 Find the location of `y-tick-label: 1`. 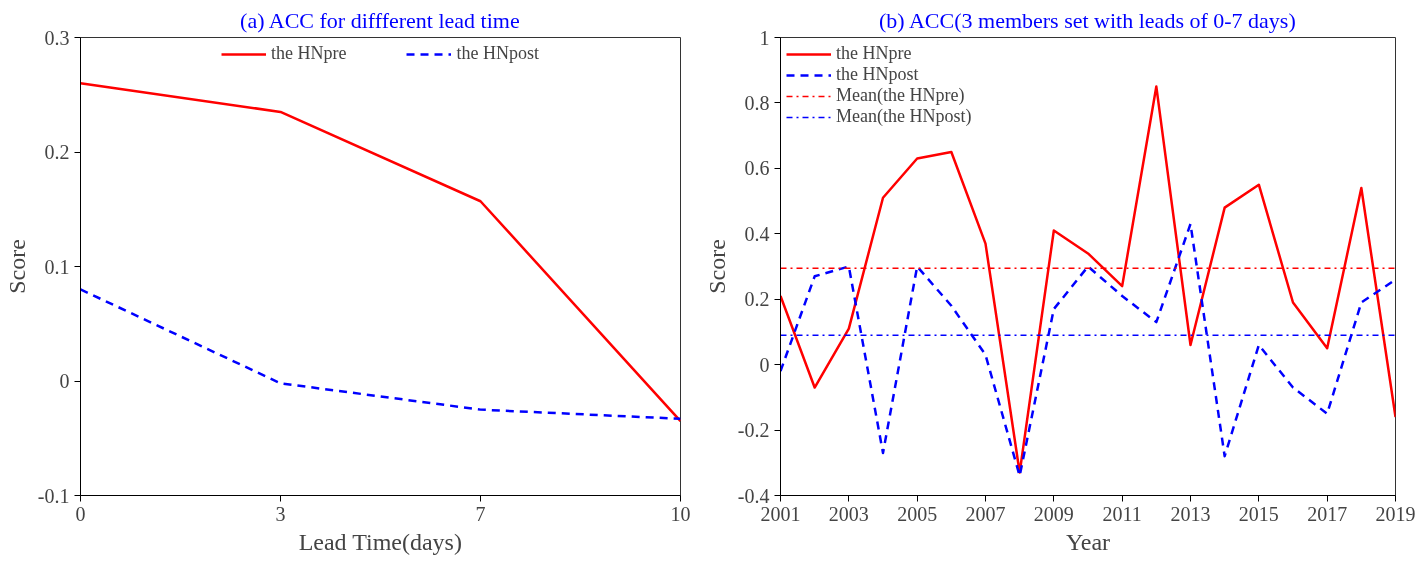

y-tick-label: 1 is located at coordinates (764, 37).